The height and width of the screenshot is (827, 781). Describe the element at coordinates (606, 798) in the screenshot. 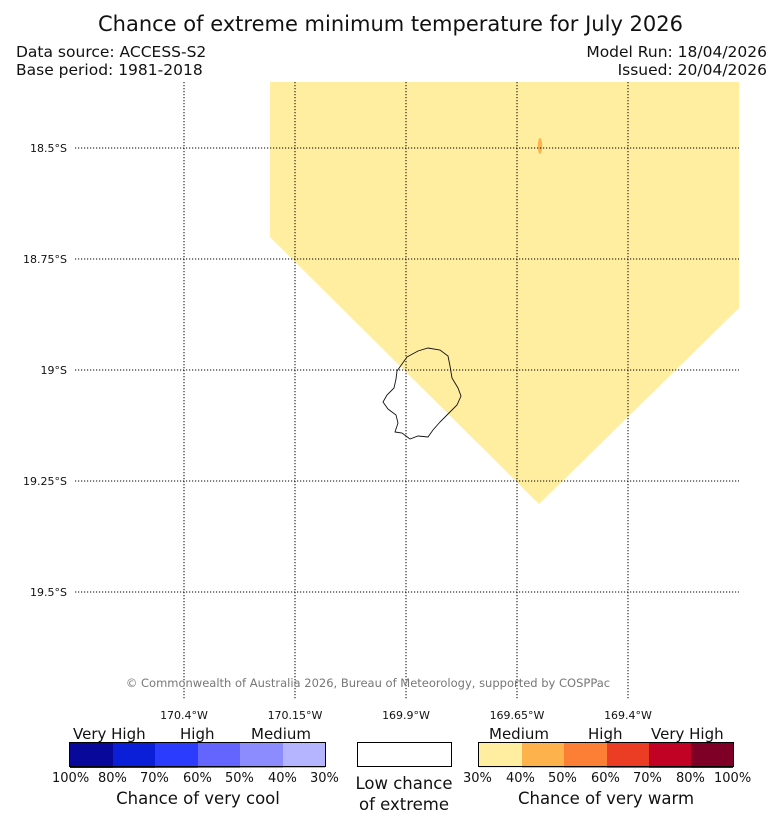

I see `legend-title: Chance of very warm` at that location.